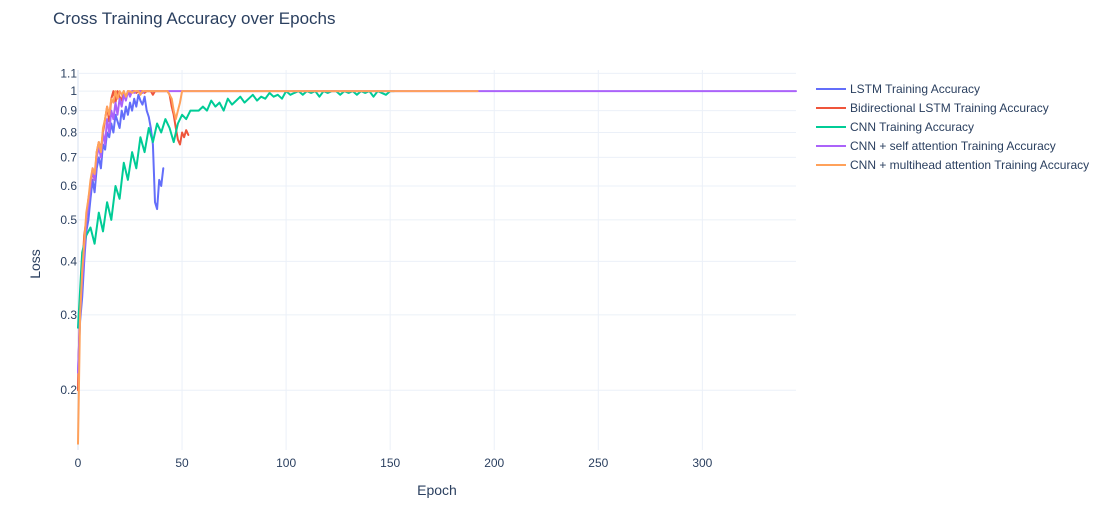  I want to click on legend-item-label: LSTM Training Accuracy, so click(915, 89).